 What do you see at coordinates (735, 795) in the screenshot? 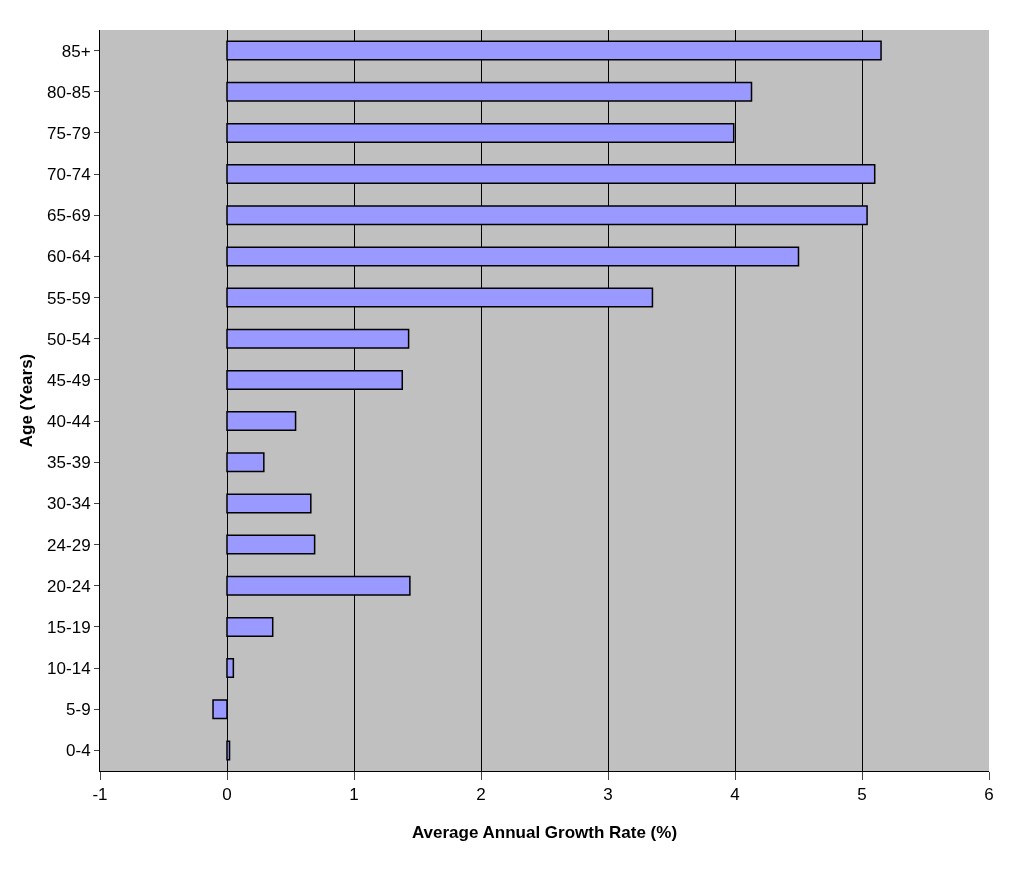
I see `x-tick-label: 4` at bounding box center [735, 795].